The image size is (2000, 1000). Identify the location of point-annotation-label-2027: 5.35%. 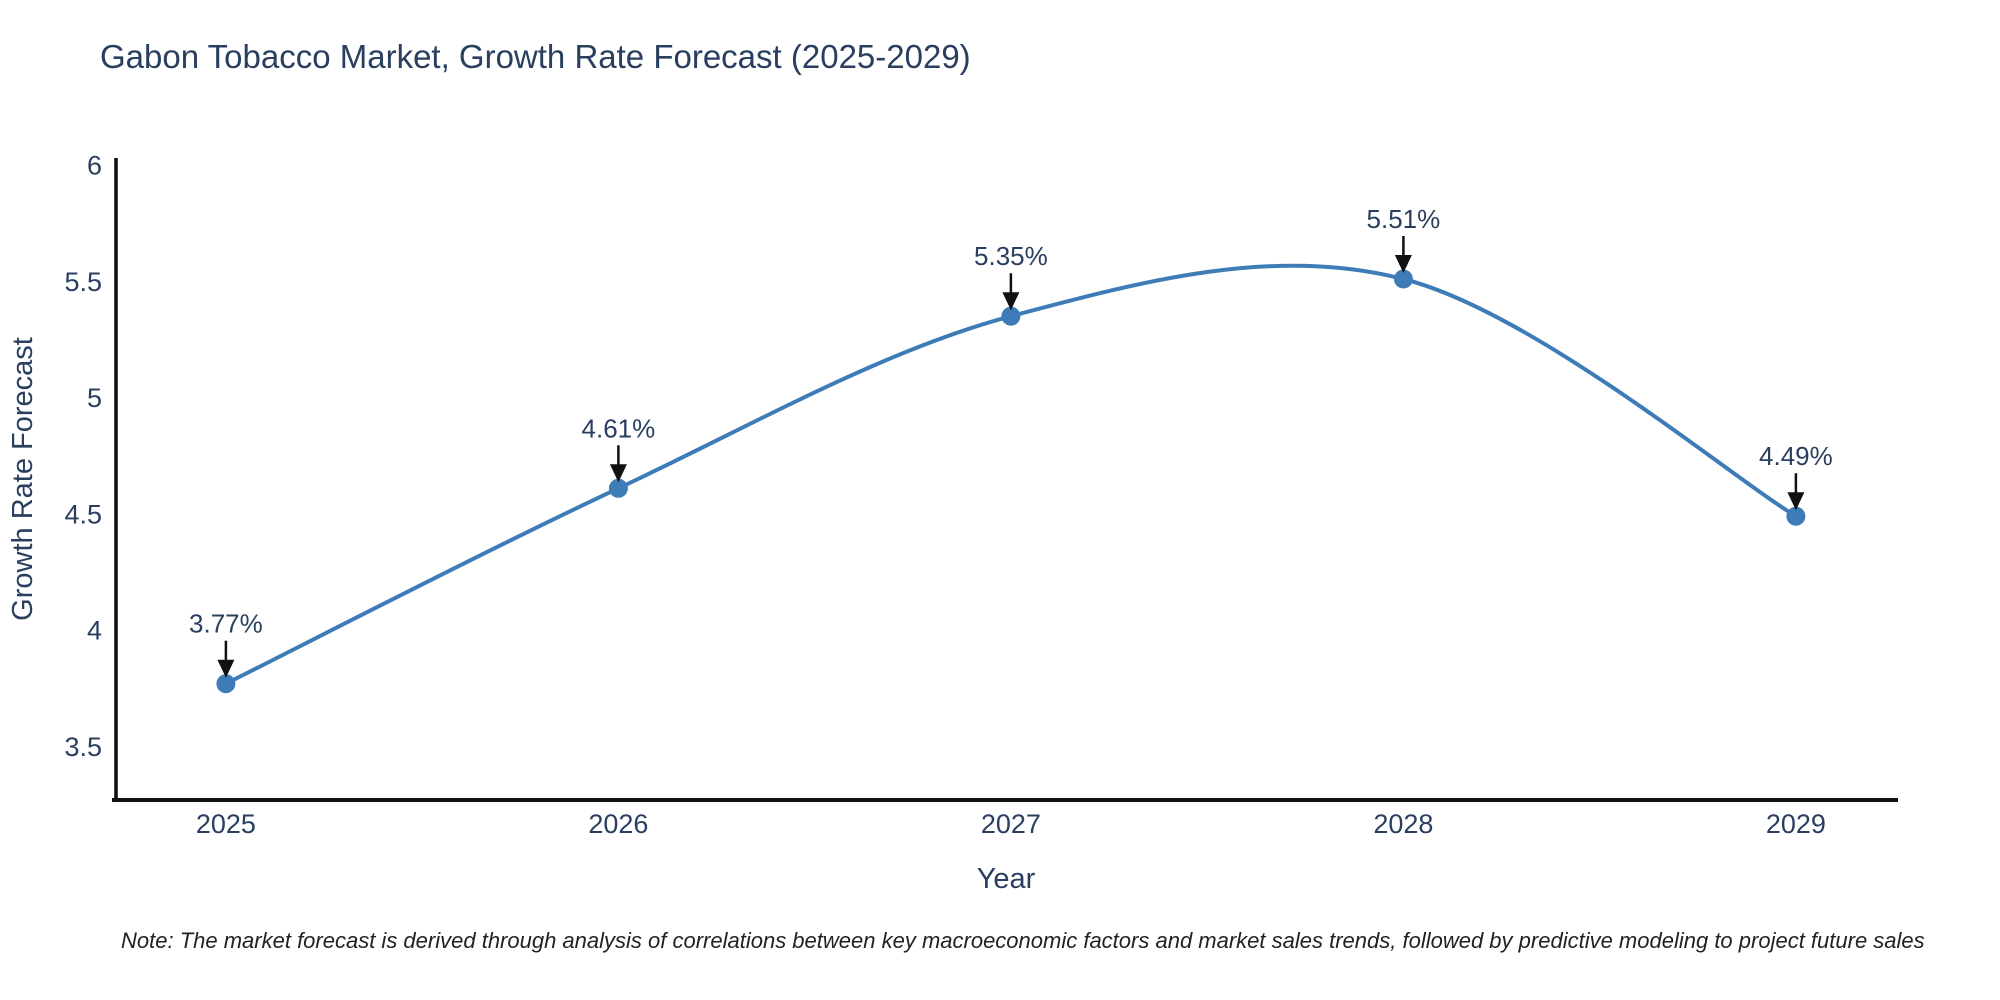
(1011, 256).